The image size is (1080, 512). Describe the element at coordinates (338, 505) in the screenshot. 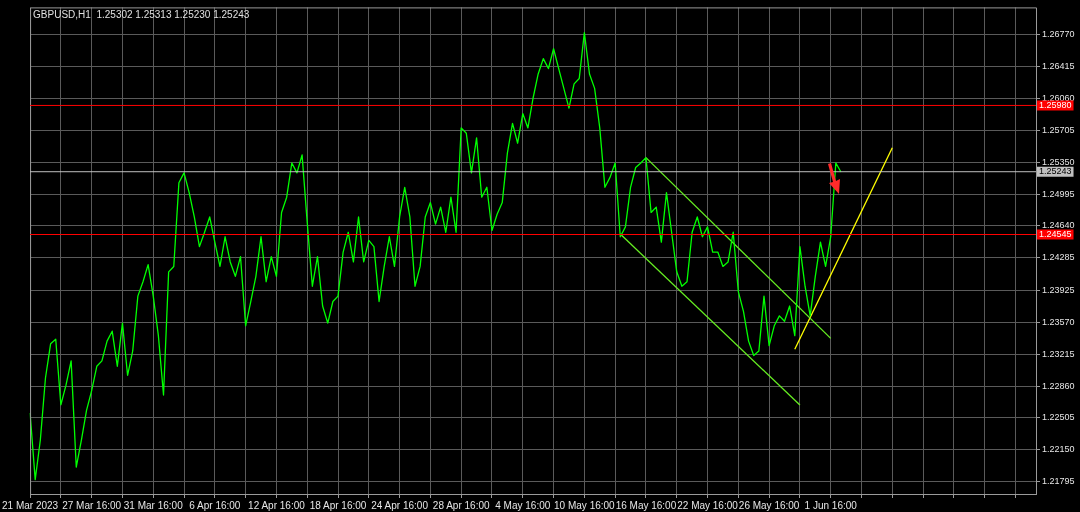

I see `x-tick-label: 18 Apr 16:00` at that location.